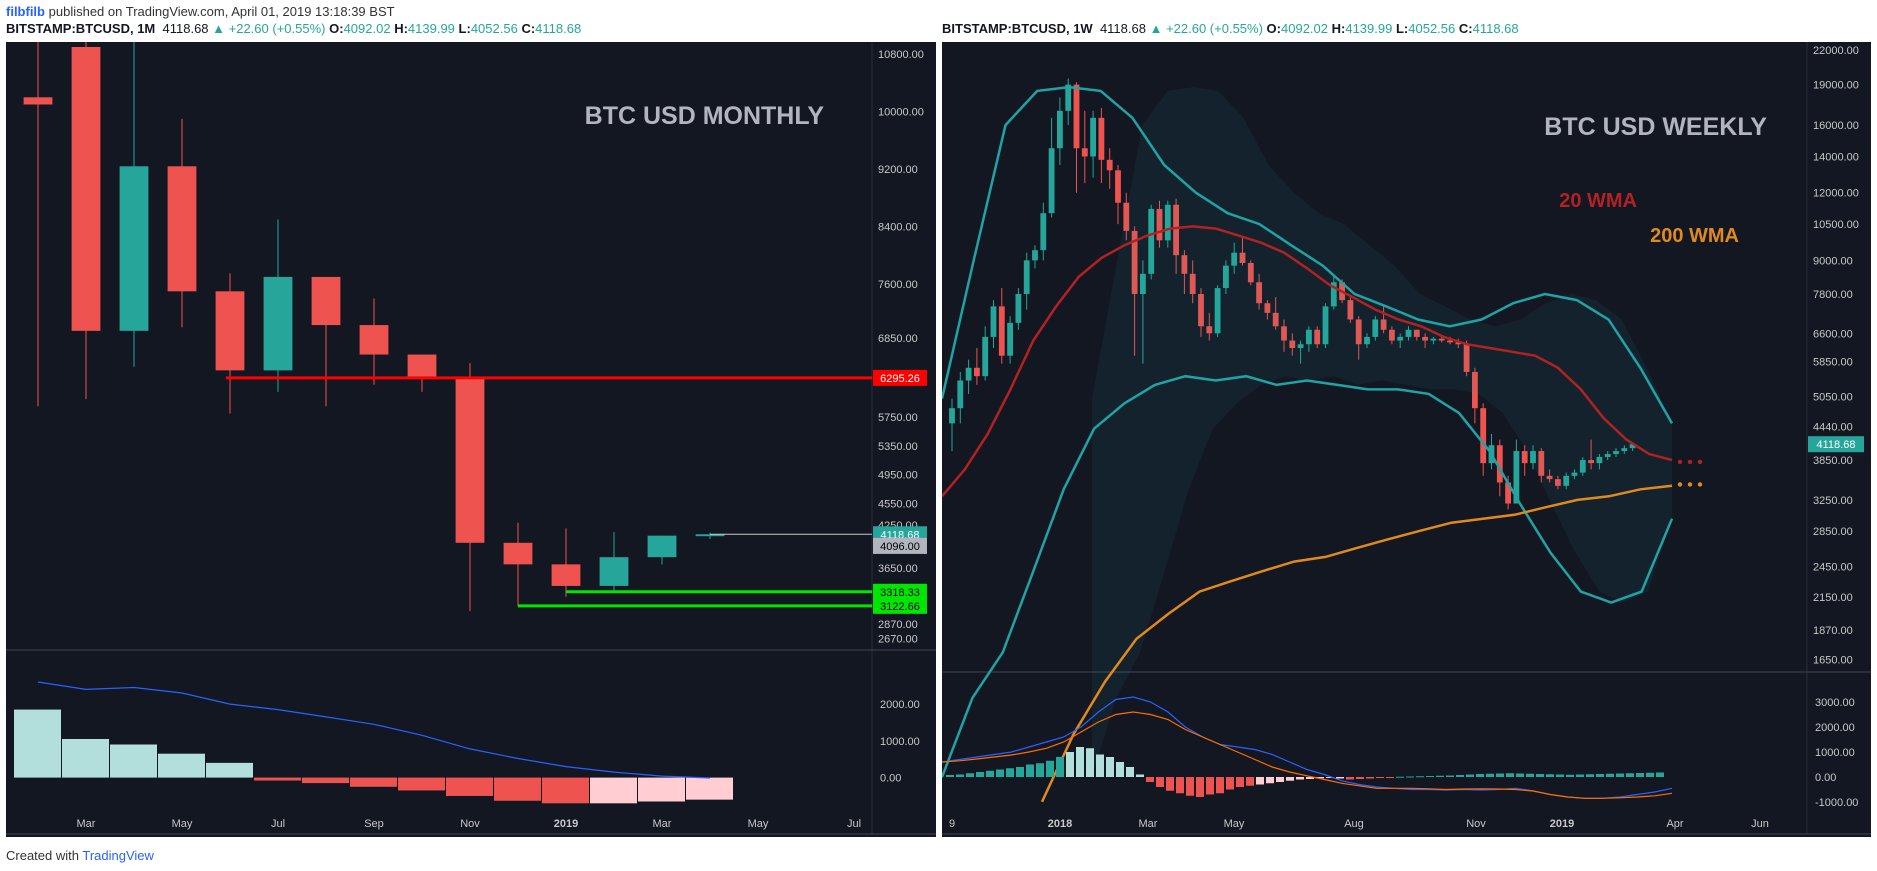 The height and width of the screenshot is (871, 1877). Describe the element at coordinates (1206, 28) in the screenshot. I see `price-change: ▲ +22.60 (+0.55%)` at that location.